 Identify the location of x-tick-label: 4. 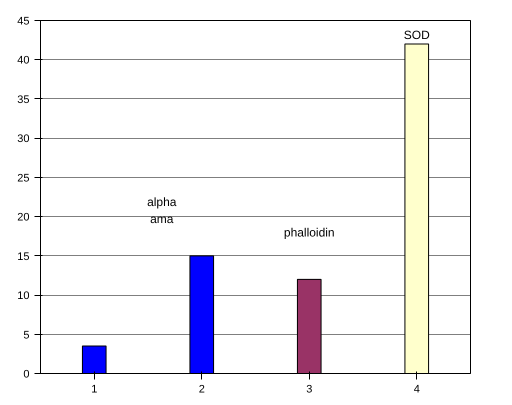
(417, 390).